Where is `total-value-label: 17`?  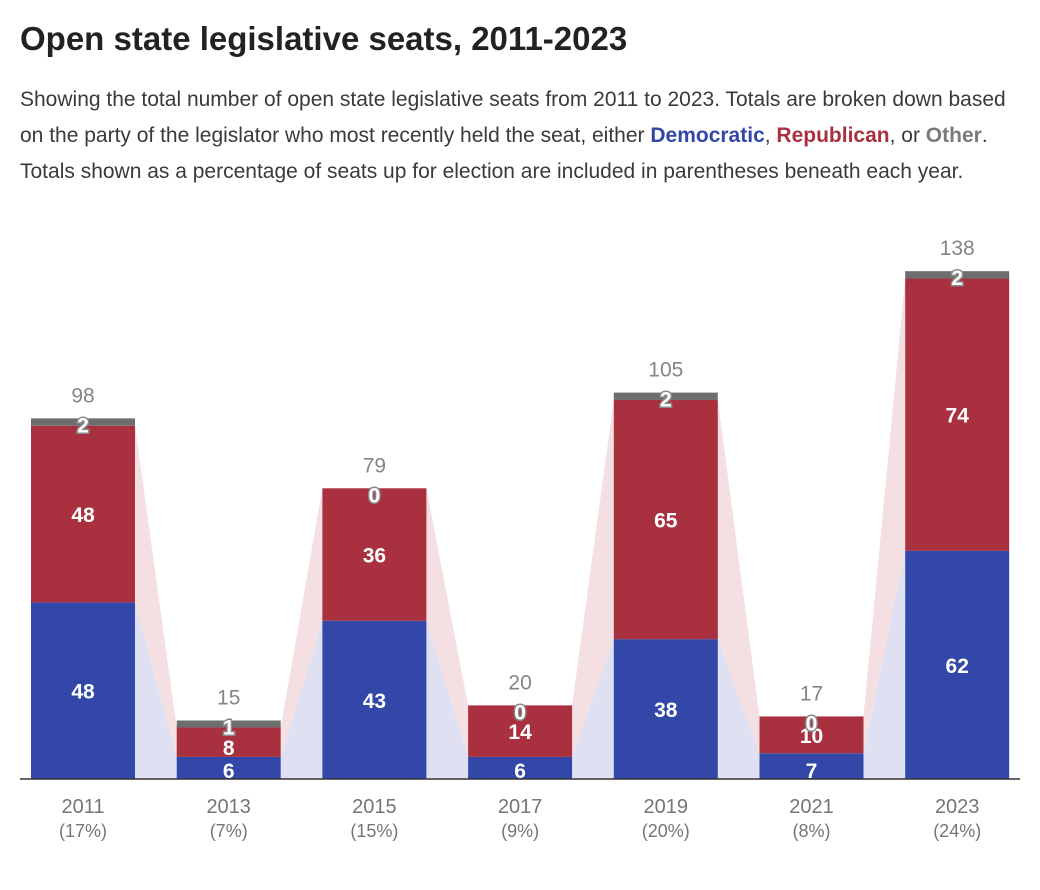
total-value-label: 17 is located at coordinates (811, 693).